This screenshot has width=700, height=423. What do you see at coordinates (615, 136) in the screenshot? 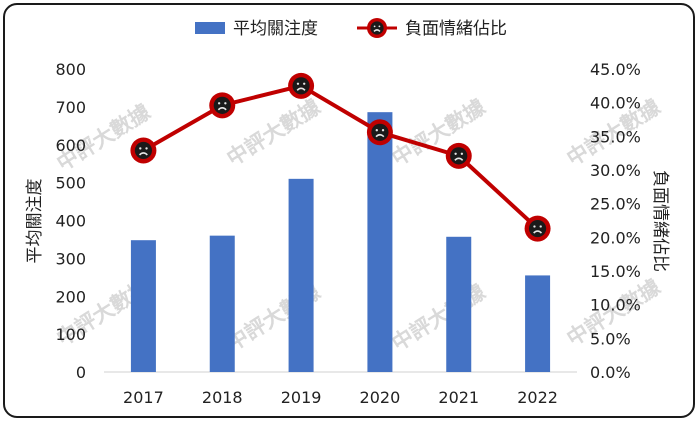
I see `y2-tick-label: 35.0%` at bounding box center [615, 136].